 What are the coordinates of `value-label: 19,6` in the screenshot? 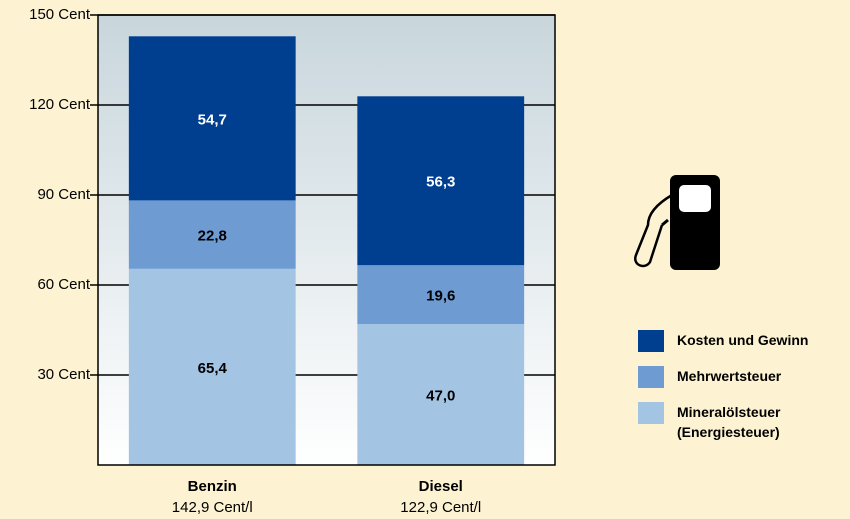 It's located at (440, 296).